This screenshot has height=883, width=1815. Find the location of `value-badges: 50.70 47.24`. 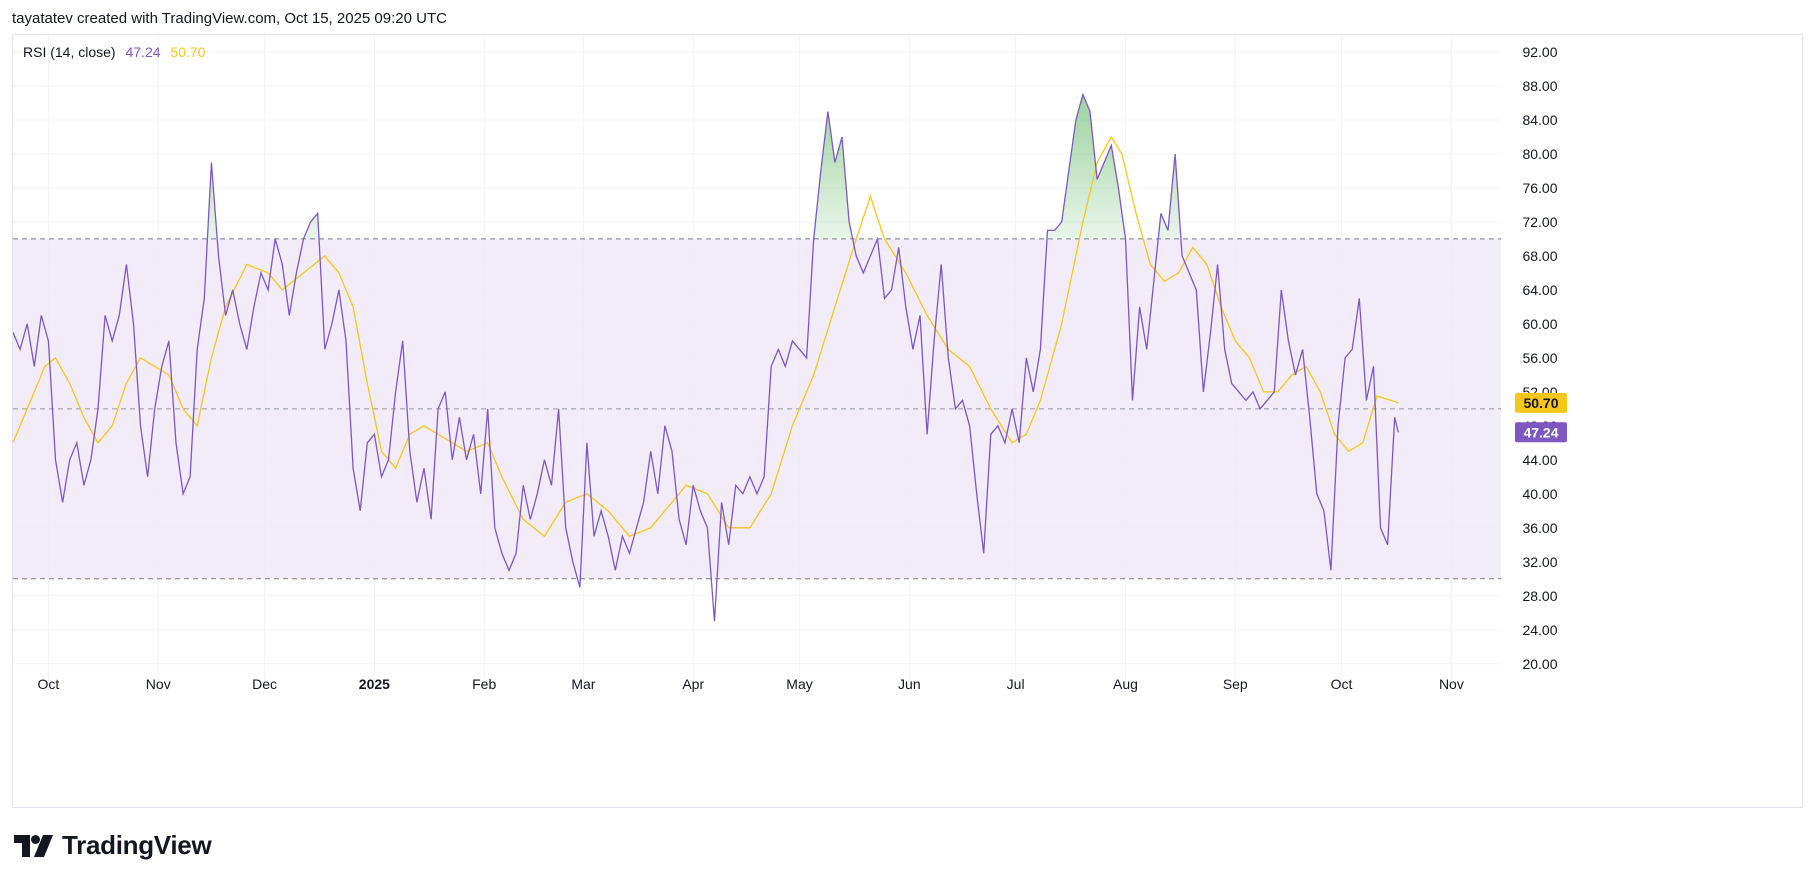

value-badges: 50.70 47.24 is located at coordinates (1541, 417).